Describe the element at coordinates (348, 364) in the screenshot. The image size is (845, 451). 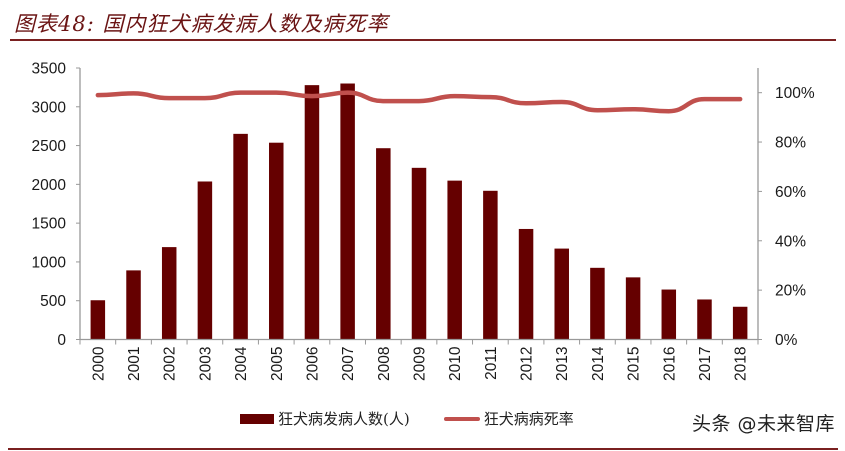
I see `x-tick-label: 2007` at that location.